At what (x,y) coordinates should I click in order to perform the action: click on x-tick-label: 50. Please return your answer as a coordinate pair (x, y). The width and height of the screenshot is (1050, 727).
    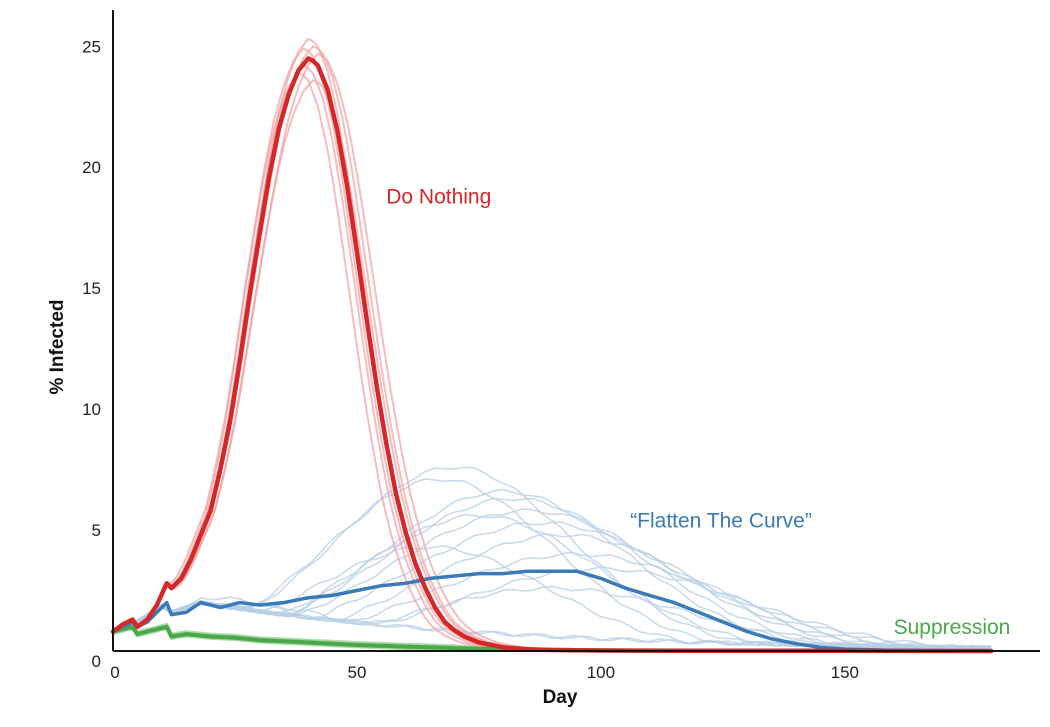
    Looking at the image, I should click on (356, 672).